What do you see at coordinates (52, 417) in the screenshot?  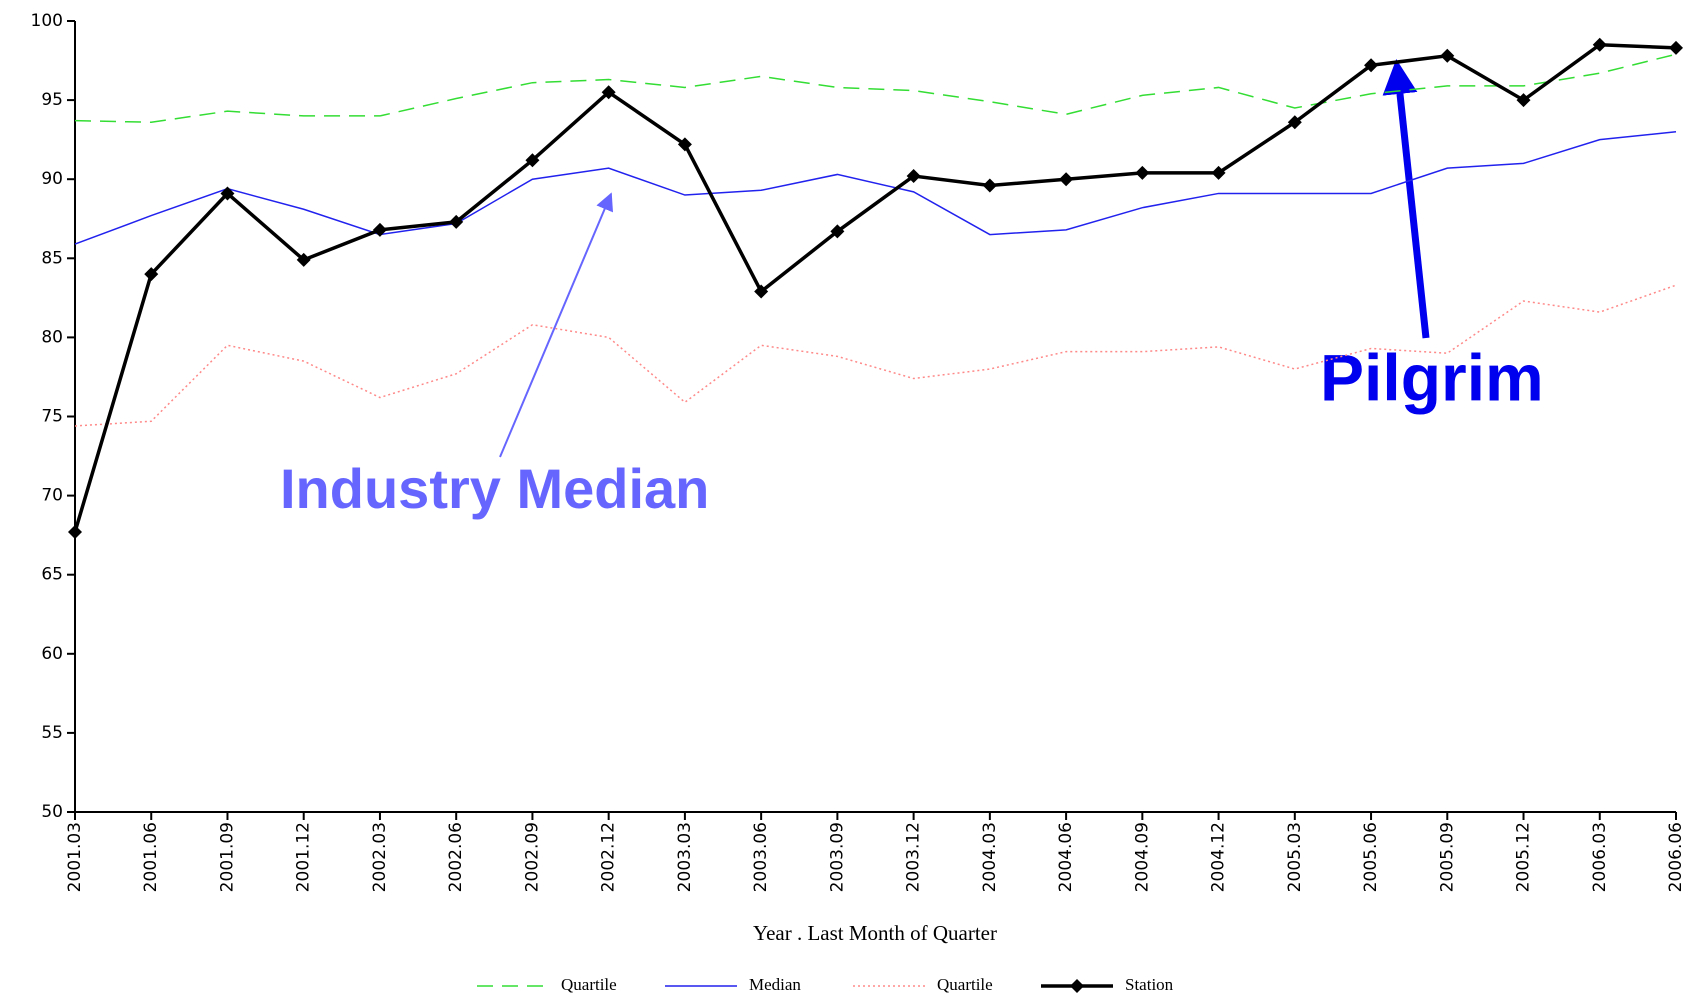 I see `y-tick-label: 75` at bounding box center [52, 417].